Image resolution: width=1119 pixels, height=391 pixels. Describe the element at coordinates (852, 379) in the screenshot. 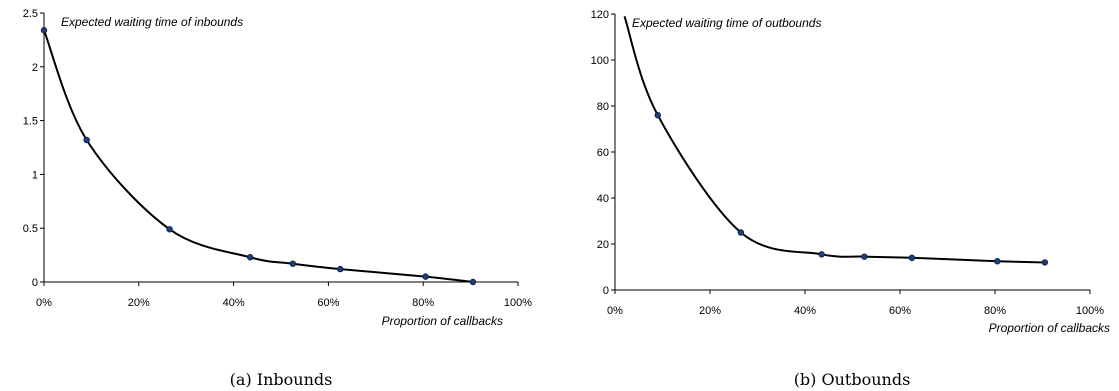

I see `outbounds-caption: (b) Outbounds` at that location.